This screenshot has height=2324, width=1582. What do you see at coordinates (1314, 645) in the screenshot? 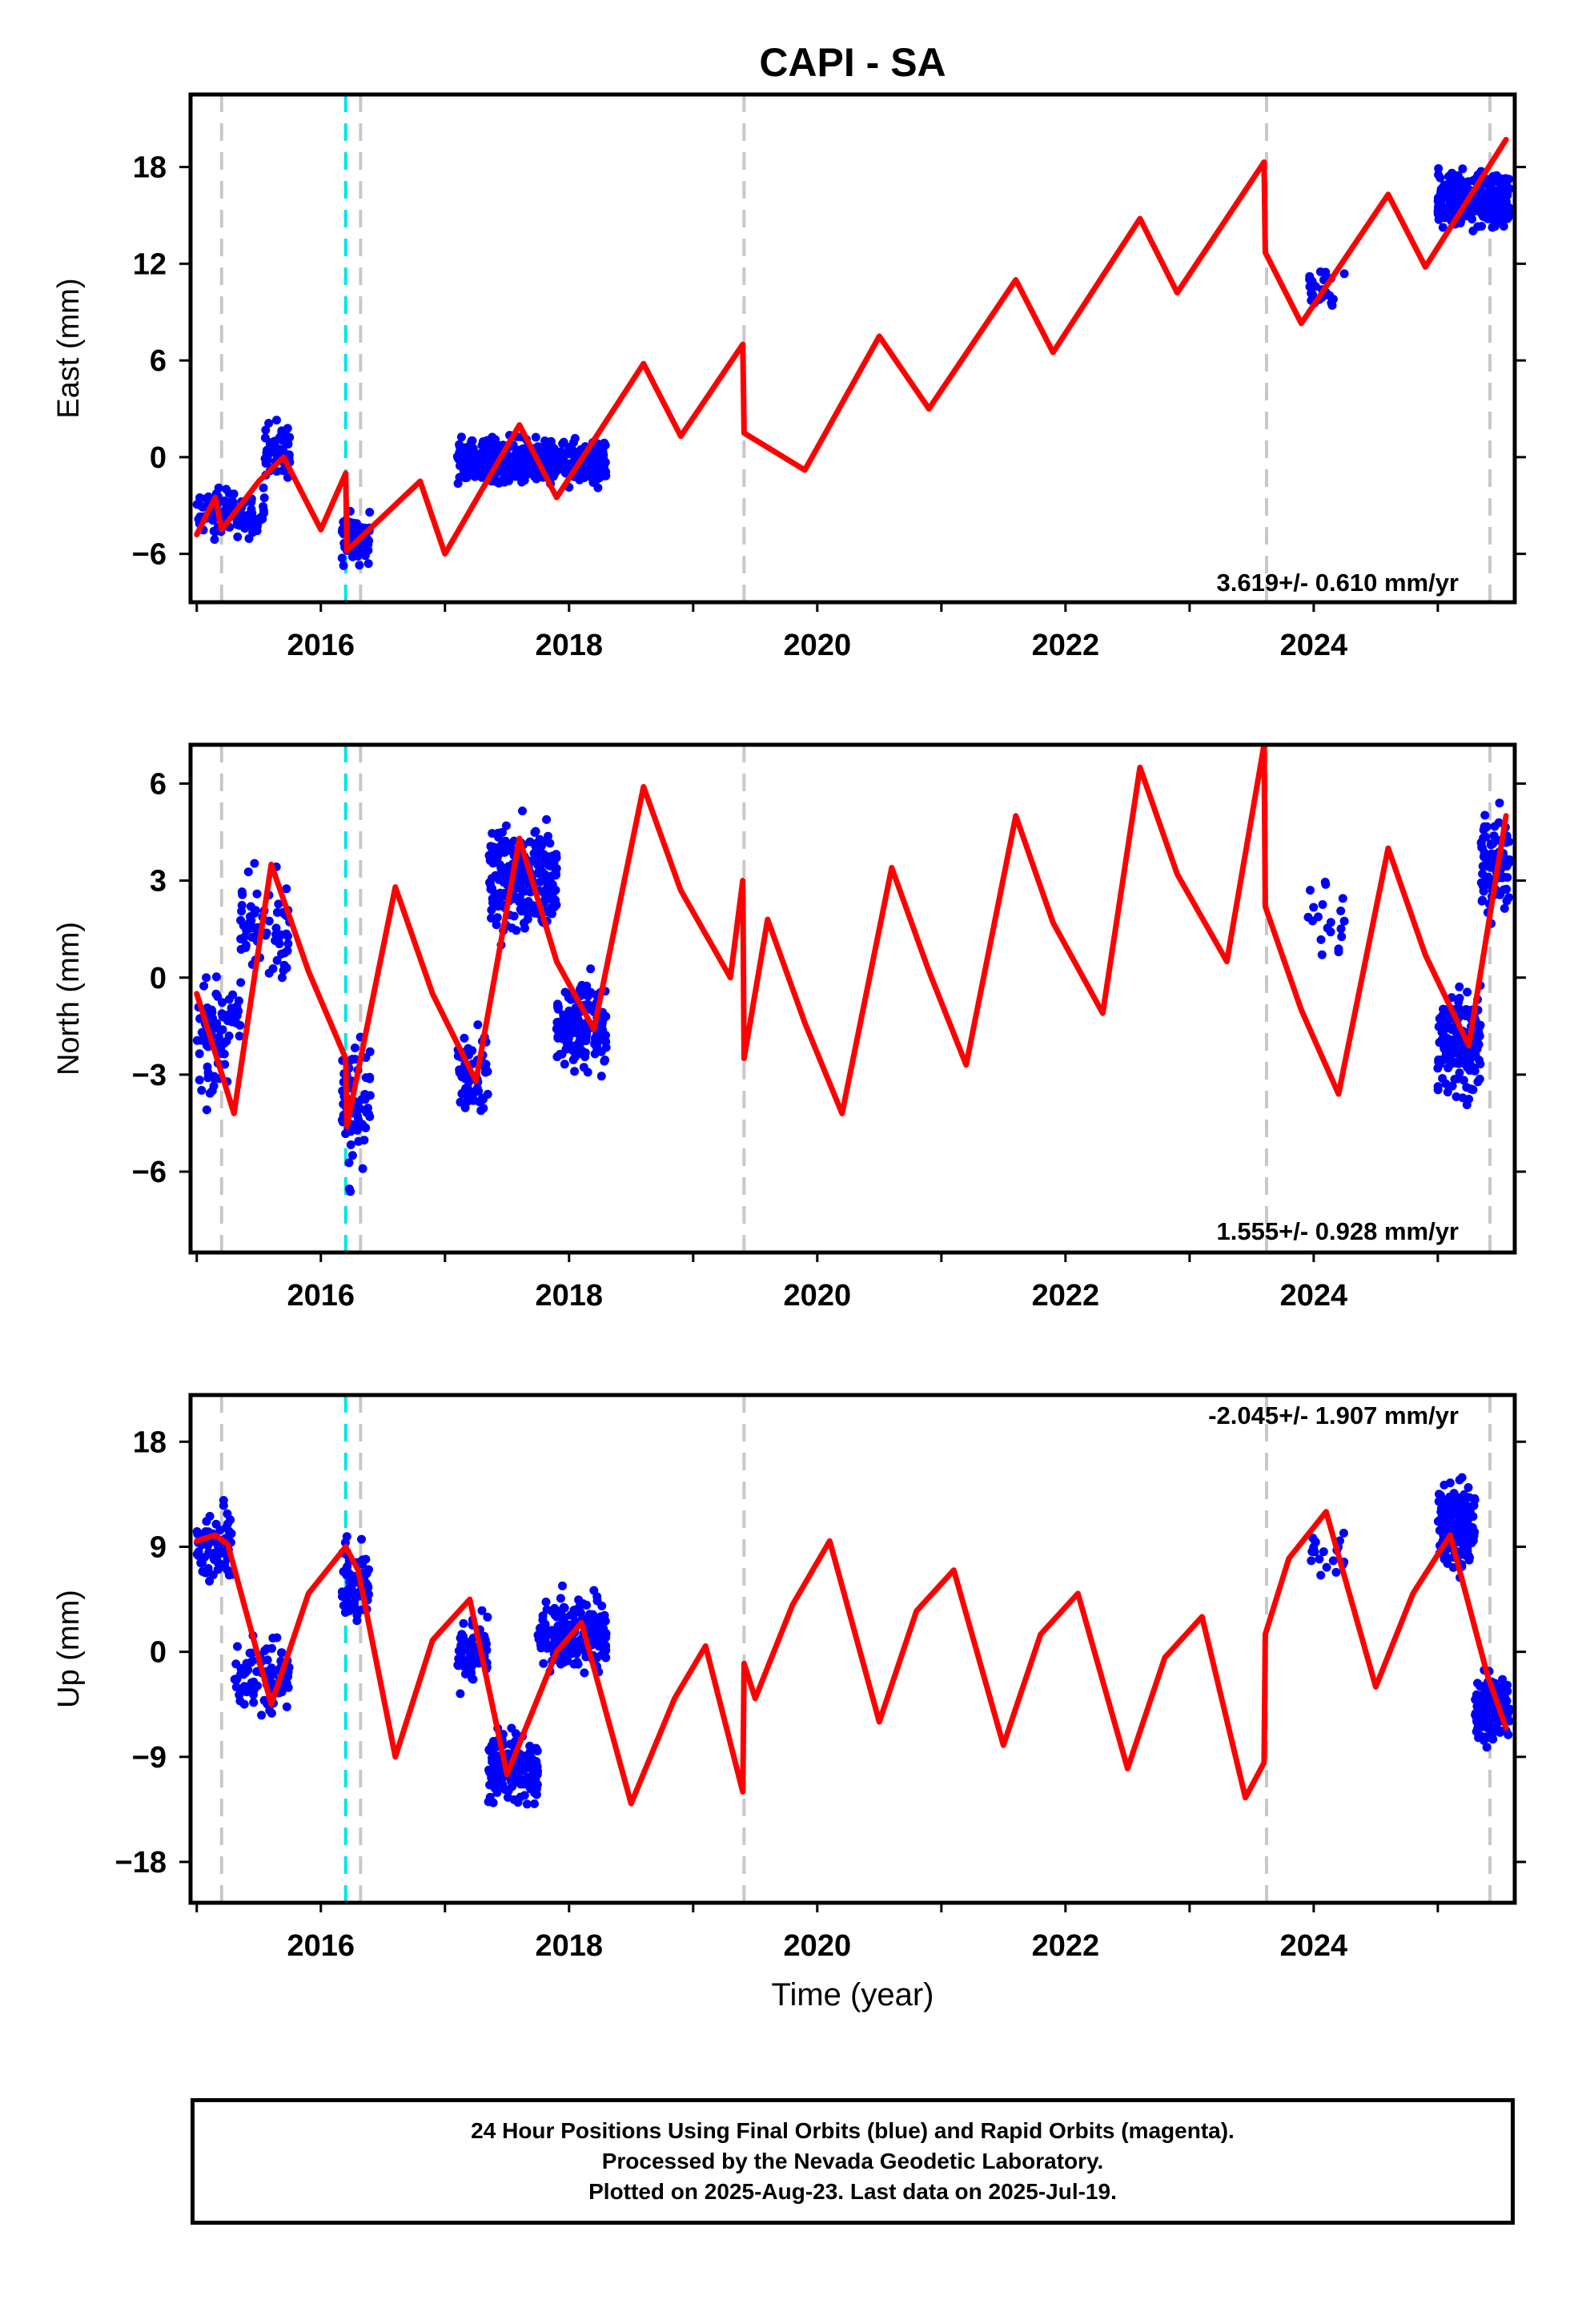
I see `x-tick-label: 2024` at bounding box center [1314, 645].